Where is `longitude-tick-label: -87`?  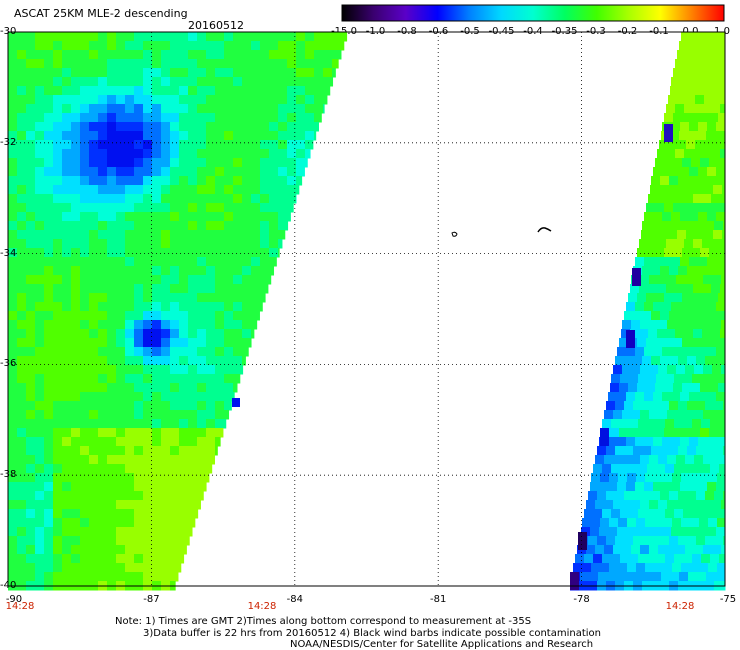
longitude-tick-label: -87 is located at coordinates (151, 599).